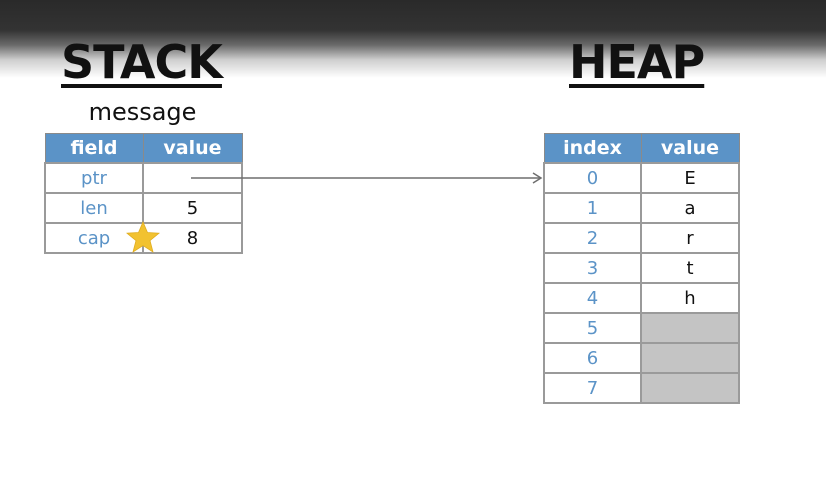 The image size is (826, 479). Describe the element at coordinates (592, 148) in the screenshot. I see `heap-header-index: index` at that location.